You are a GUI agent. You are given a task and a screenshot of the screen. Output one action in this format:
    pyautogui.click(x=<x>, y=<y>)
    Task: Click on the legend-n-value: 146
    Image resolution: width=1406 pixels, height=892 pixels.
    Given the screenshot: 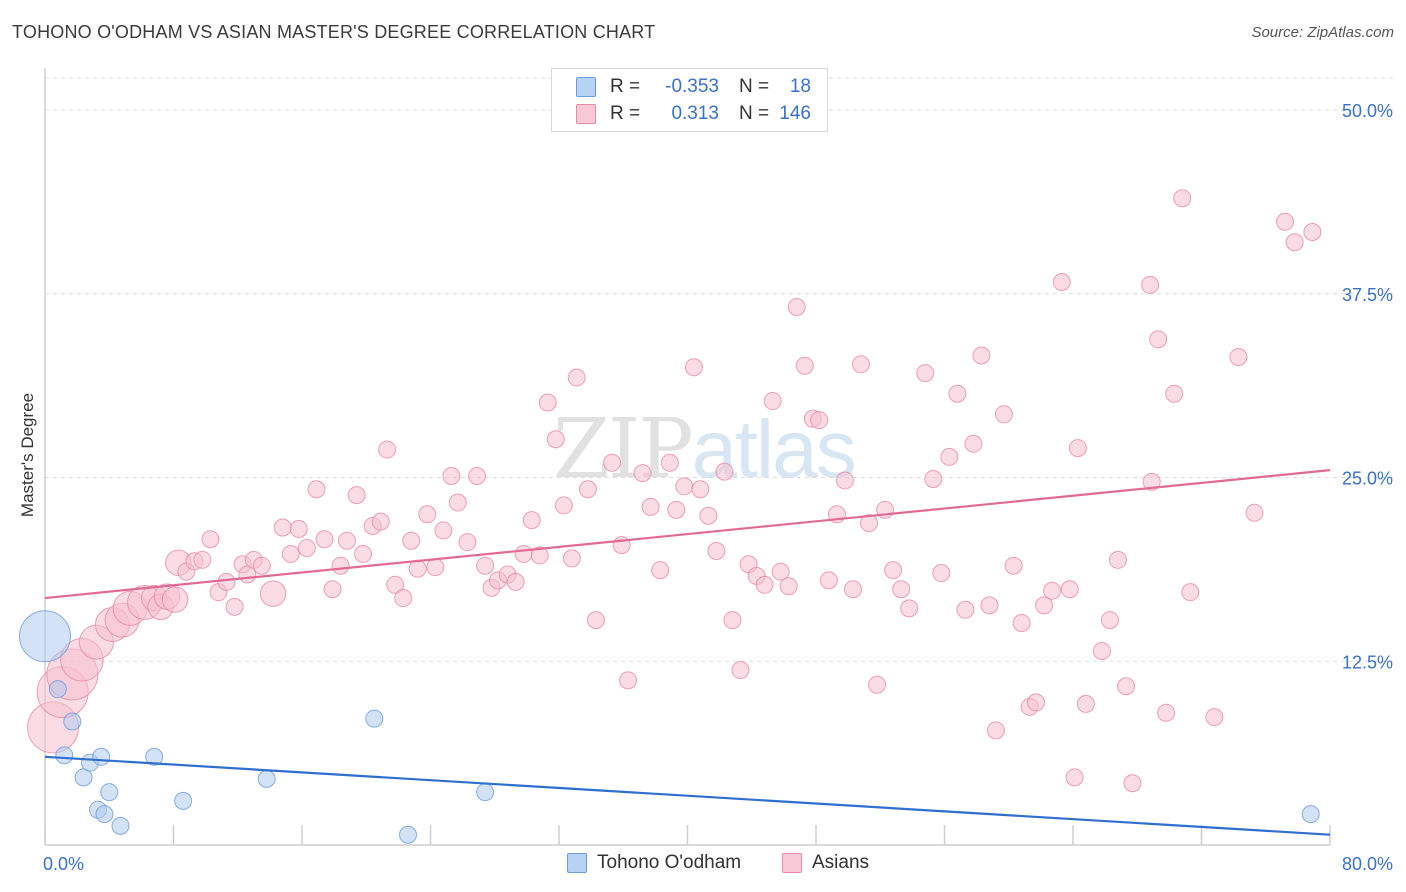 What is the action you would take?
    pyautogui.click(x=795, y=113)
    